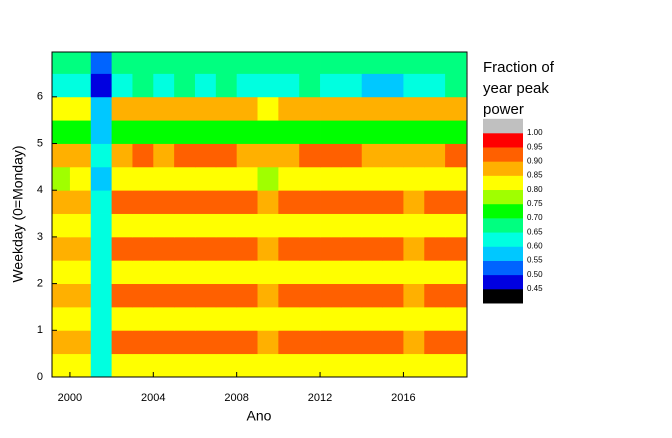 The width and height of the screenshot is (672, 438). Describe the element at coordinates (535, 217) in the screenshot. I see `colorbar-tick-label: 0.70` at that location.